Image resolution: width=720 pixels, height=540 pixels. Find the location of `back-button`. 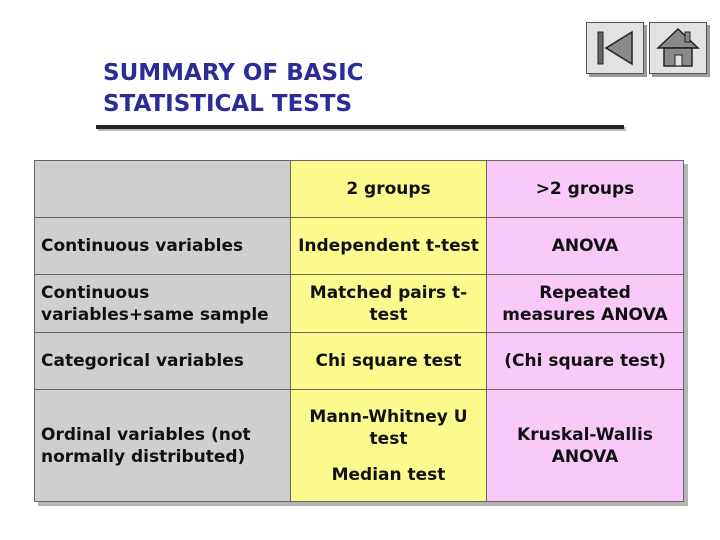

back-button is located at coordinates (615, 48).